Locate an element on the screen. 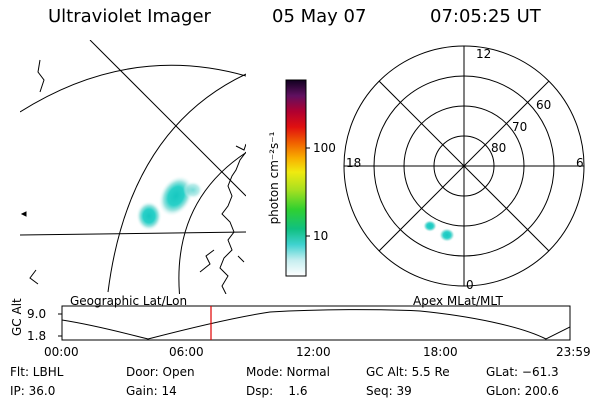 The height and width of the screenshot is (400, 600). altitude-tick-label: 9.0 is located at coordinates (37, 314).